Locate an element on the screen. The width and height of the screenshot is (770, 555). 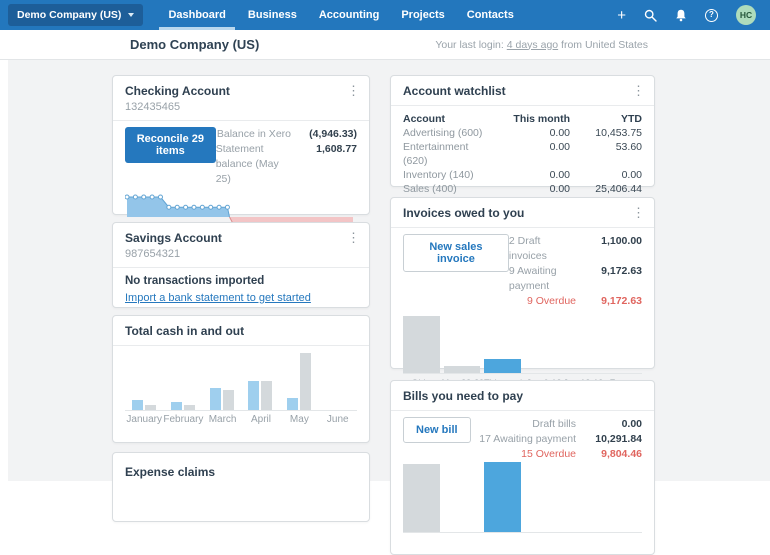
ytd-value: 53.60 is located at coordinates (628, 147).